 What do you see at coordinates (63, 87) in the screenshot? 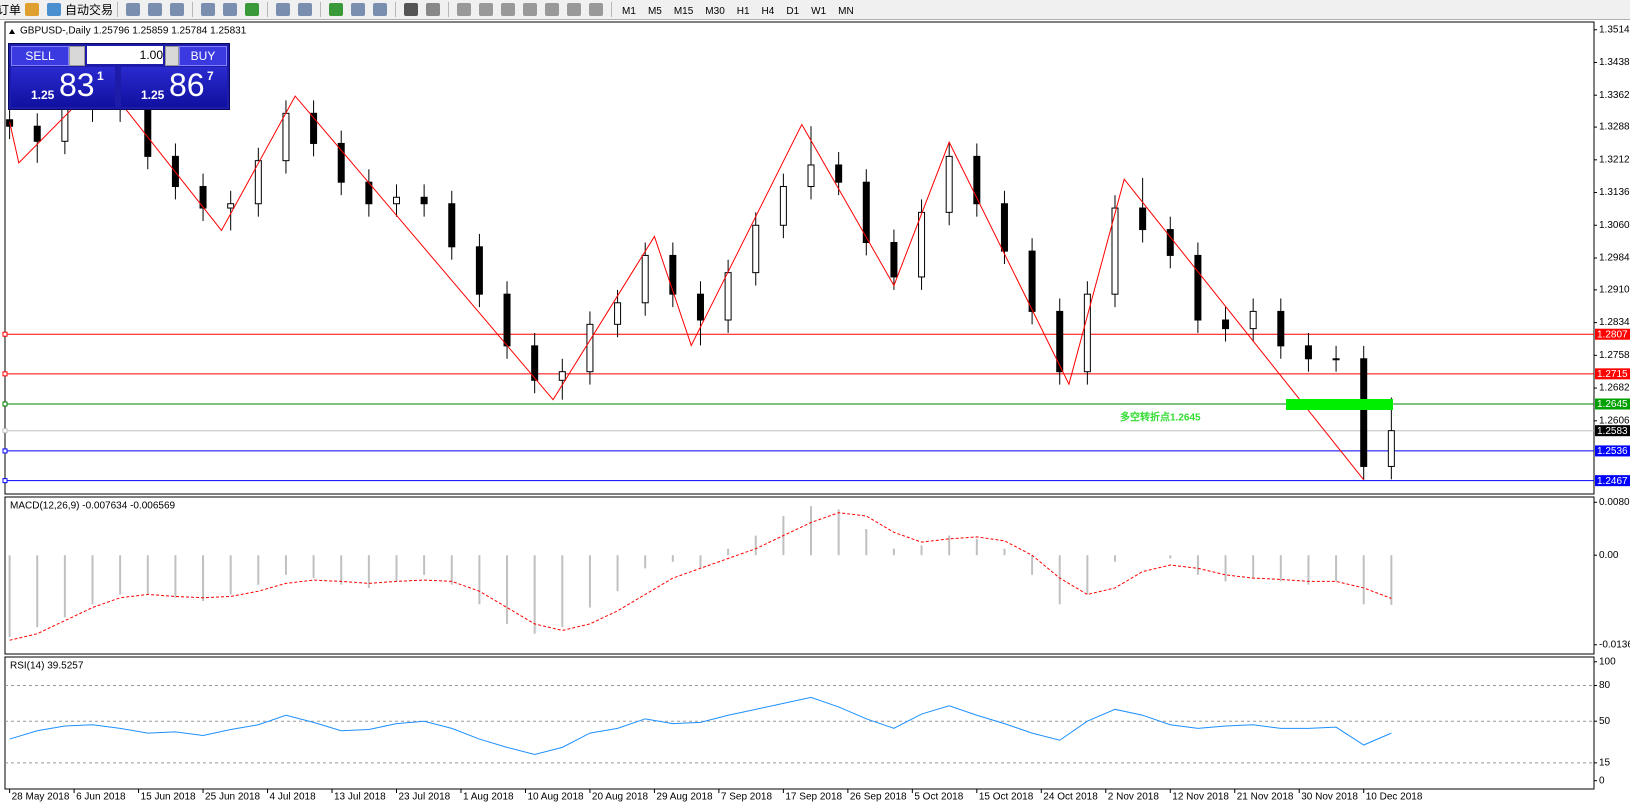
I see `sell-price: 1.25 83 1` at bounding box center [63, 87].